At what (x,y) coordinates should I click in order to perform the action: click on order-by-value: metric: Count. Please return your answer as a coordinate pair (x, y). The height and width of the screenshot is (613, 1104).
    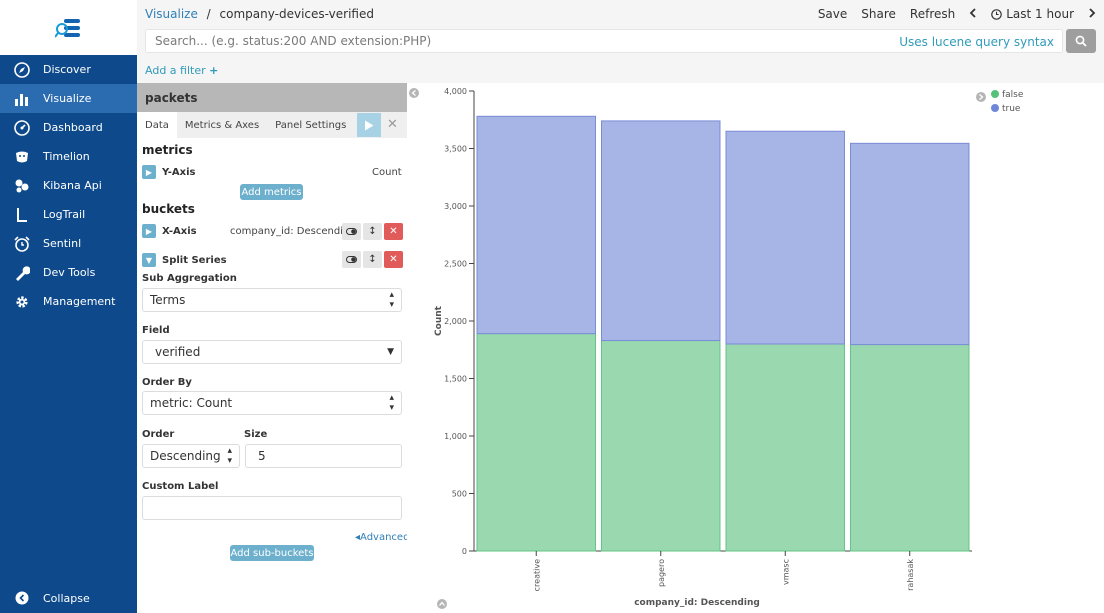
    Looking at the image, I should click on (191, 403).